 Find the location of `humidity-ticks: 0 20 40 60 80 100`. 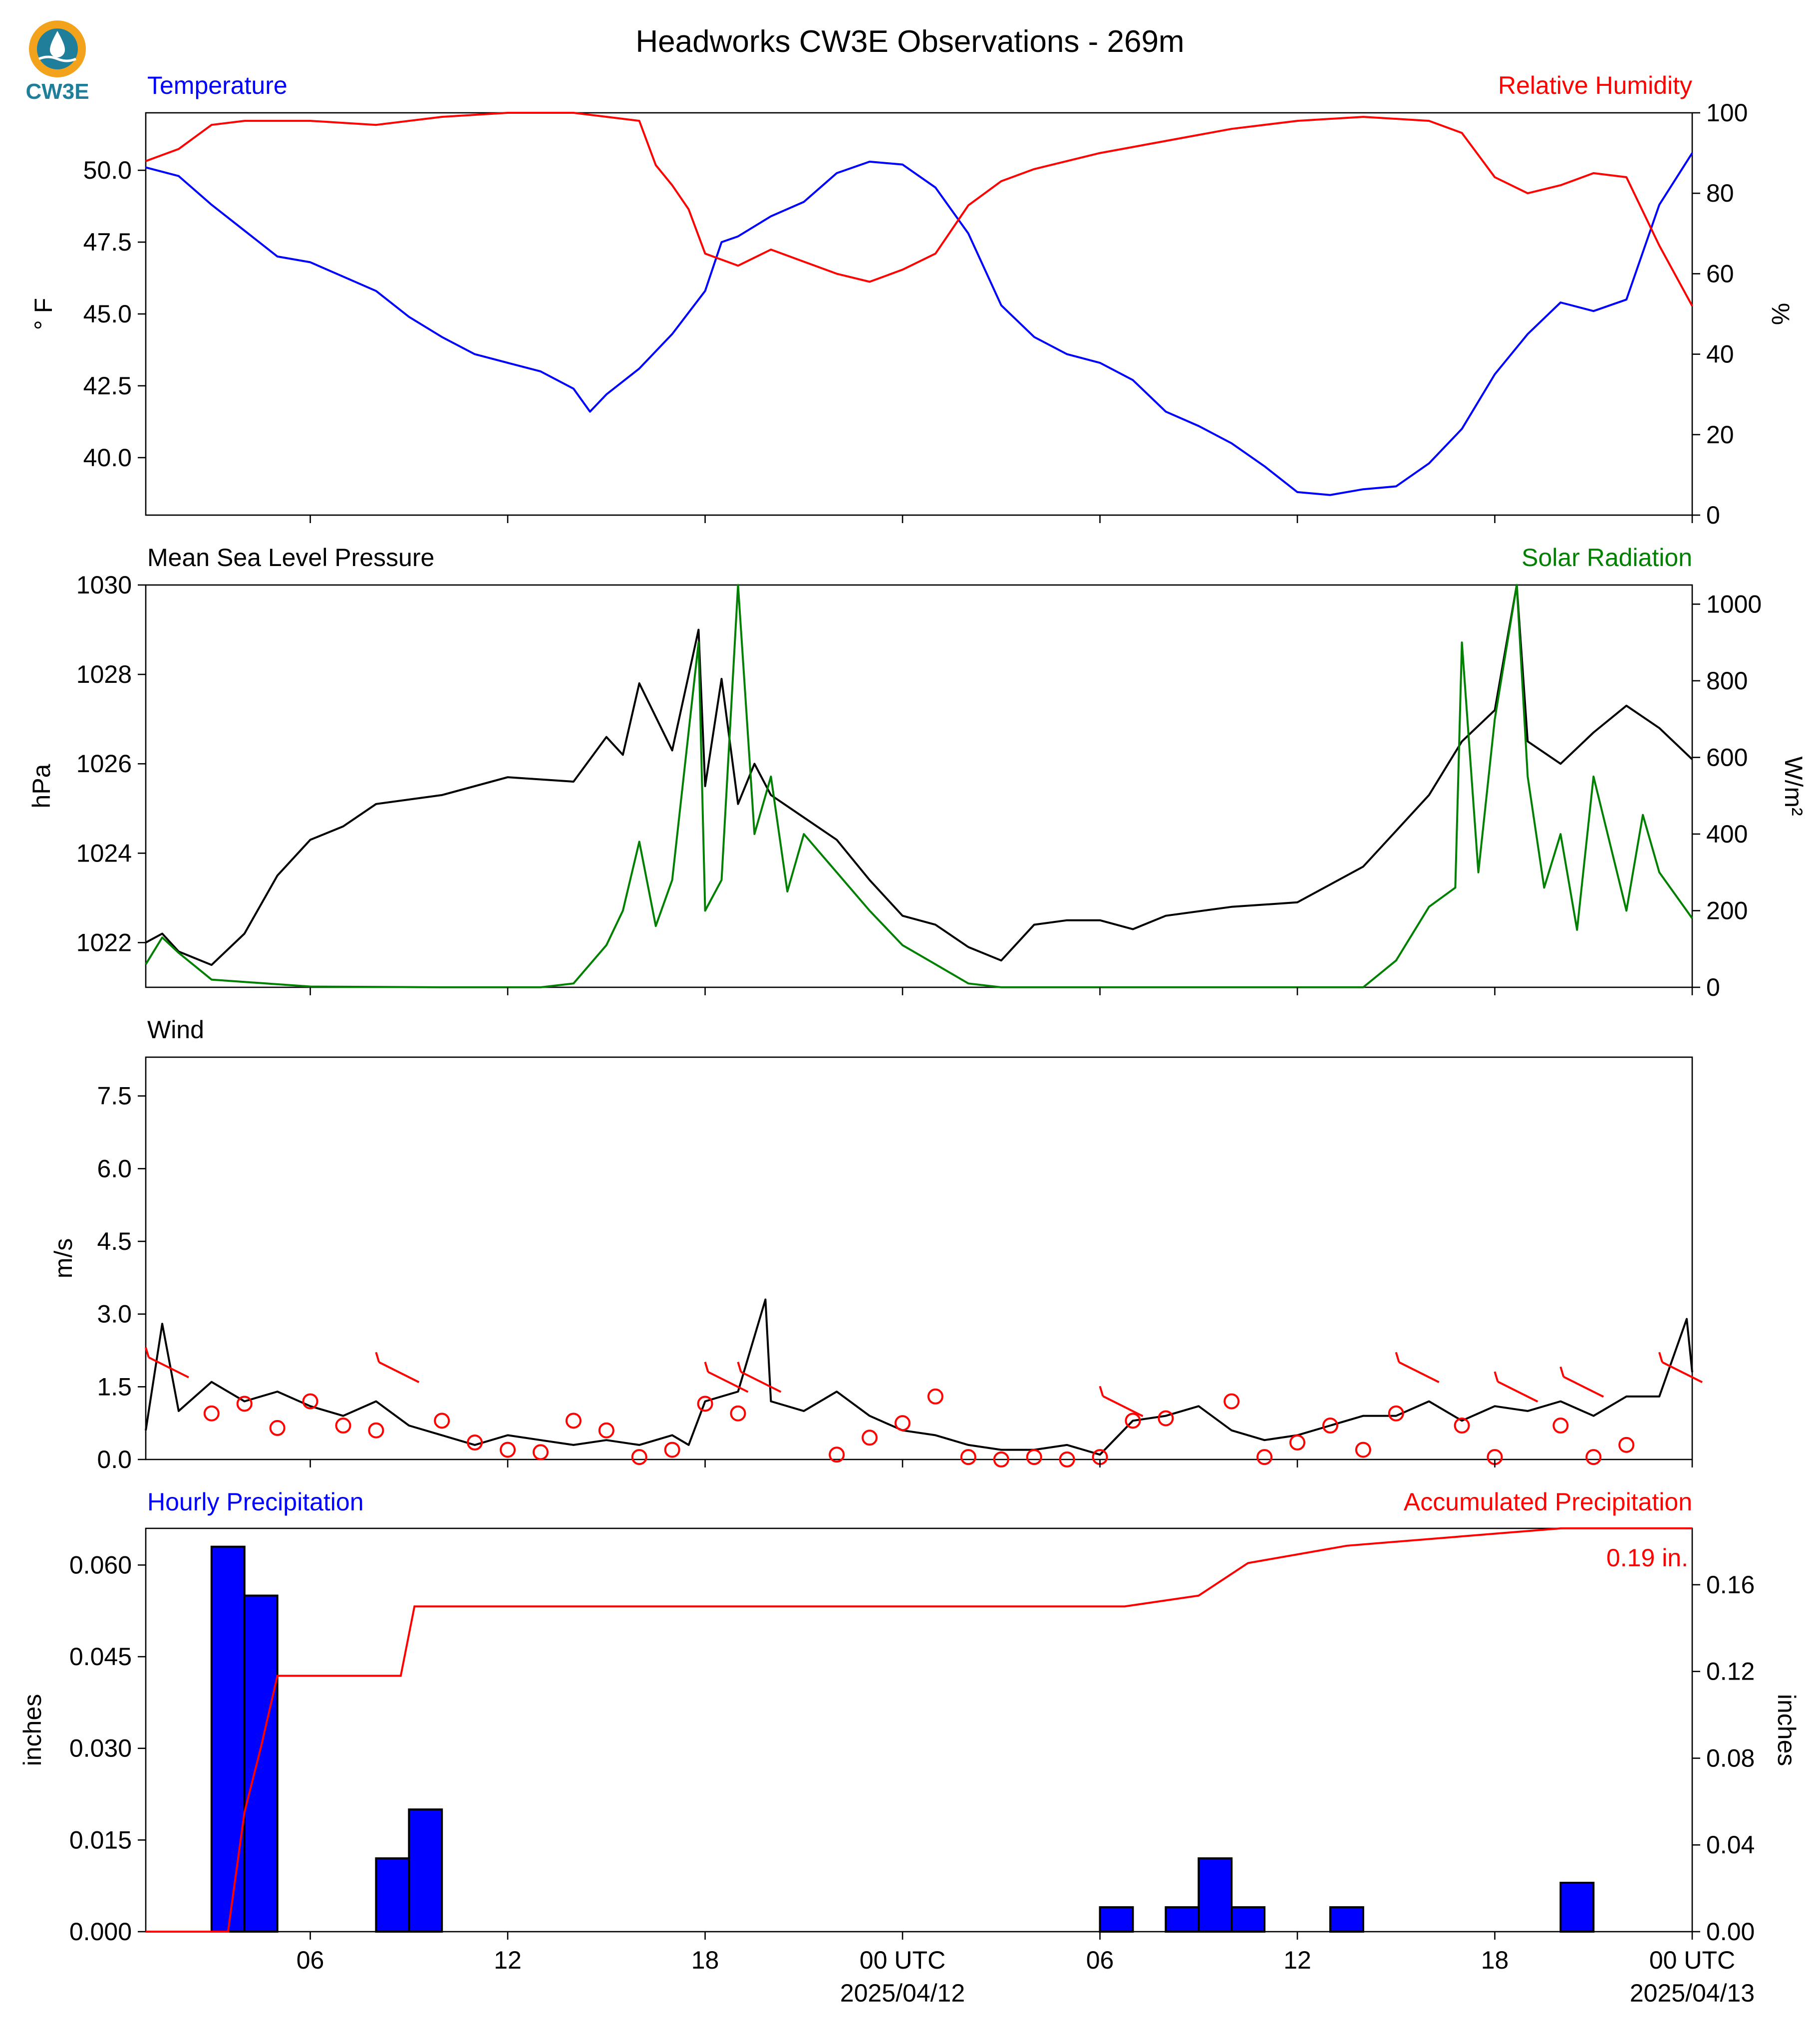

humidity-ticks: 0 20 40 60 80 100 is located at coordinates (1720, 314).